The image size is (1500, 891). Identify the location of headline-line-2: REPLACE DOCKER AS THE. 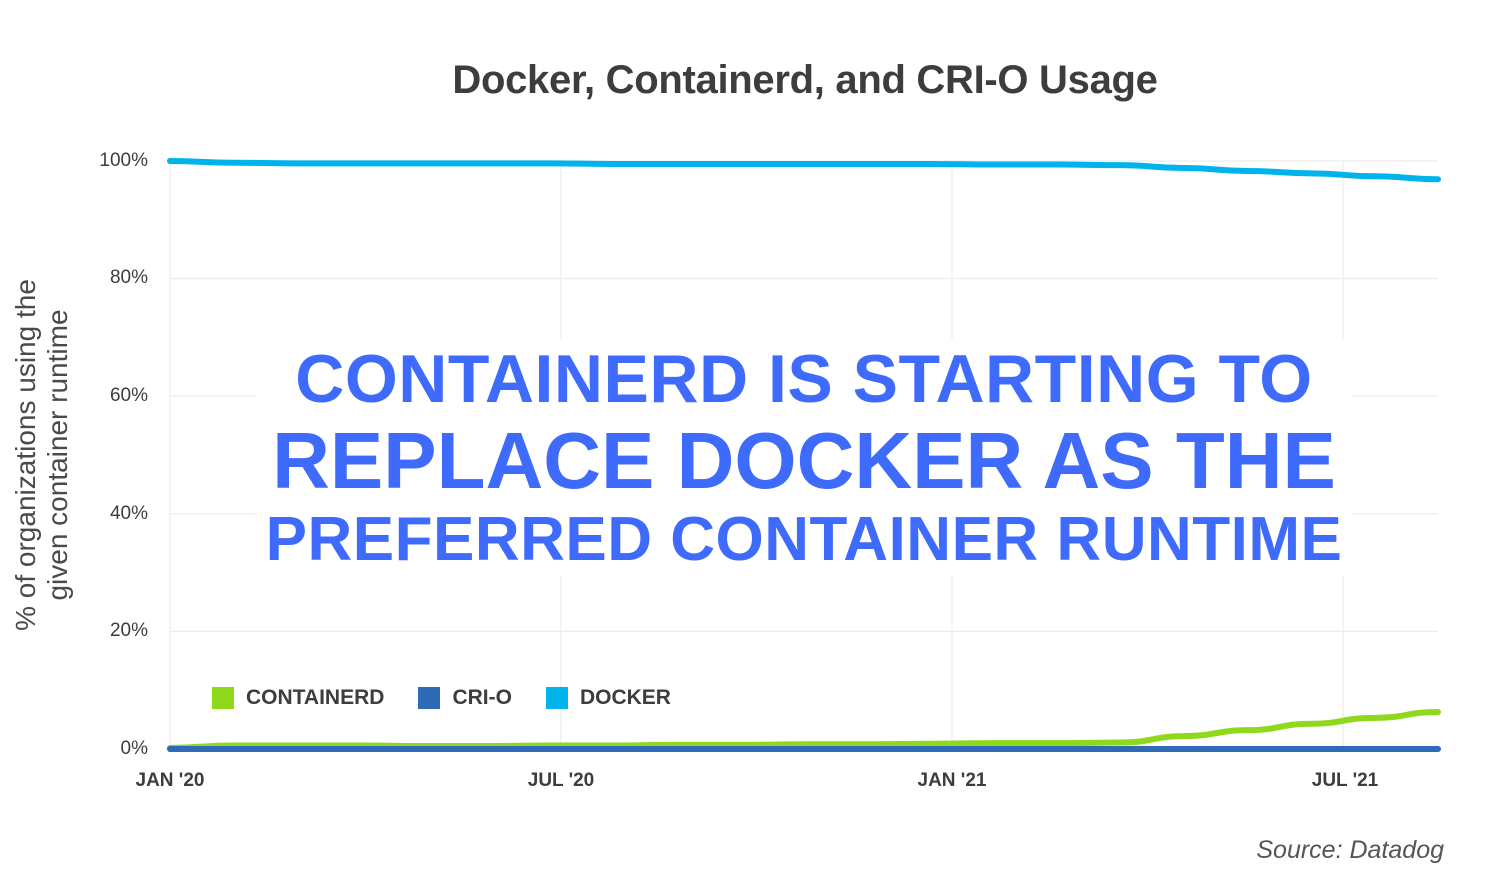
(804, 460).